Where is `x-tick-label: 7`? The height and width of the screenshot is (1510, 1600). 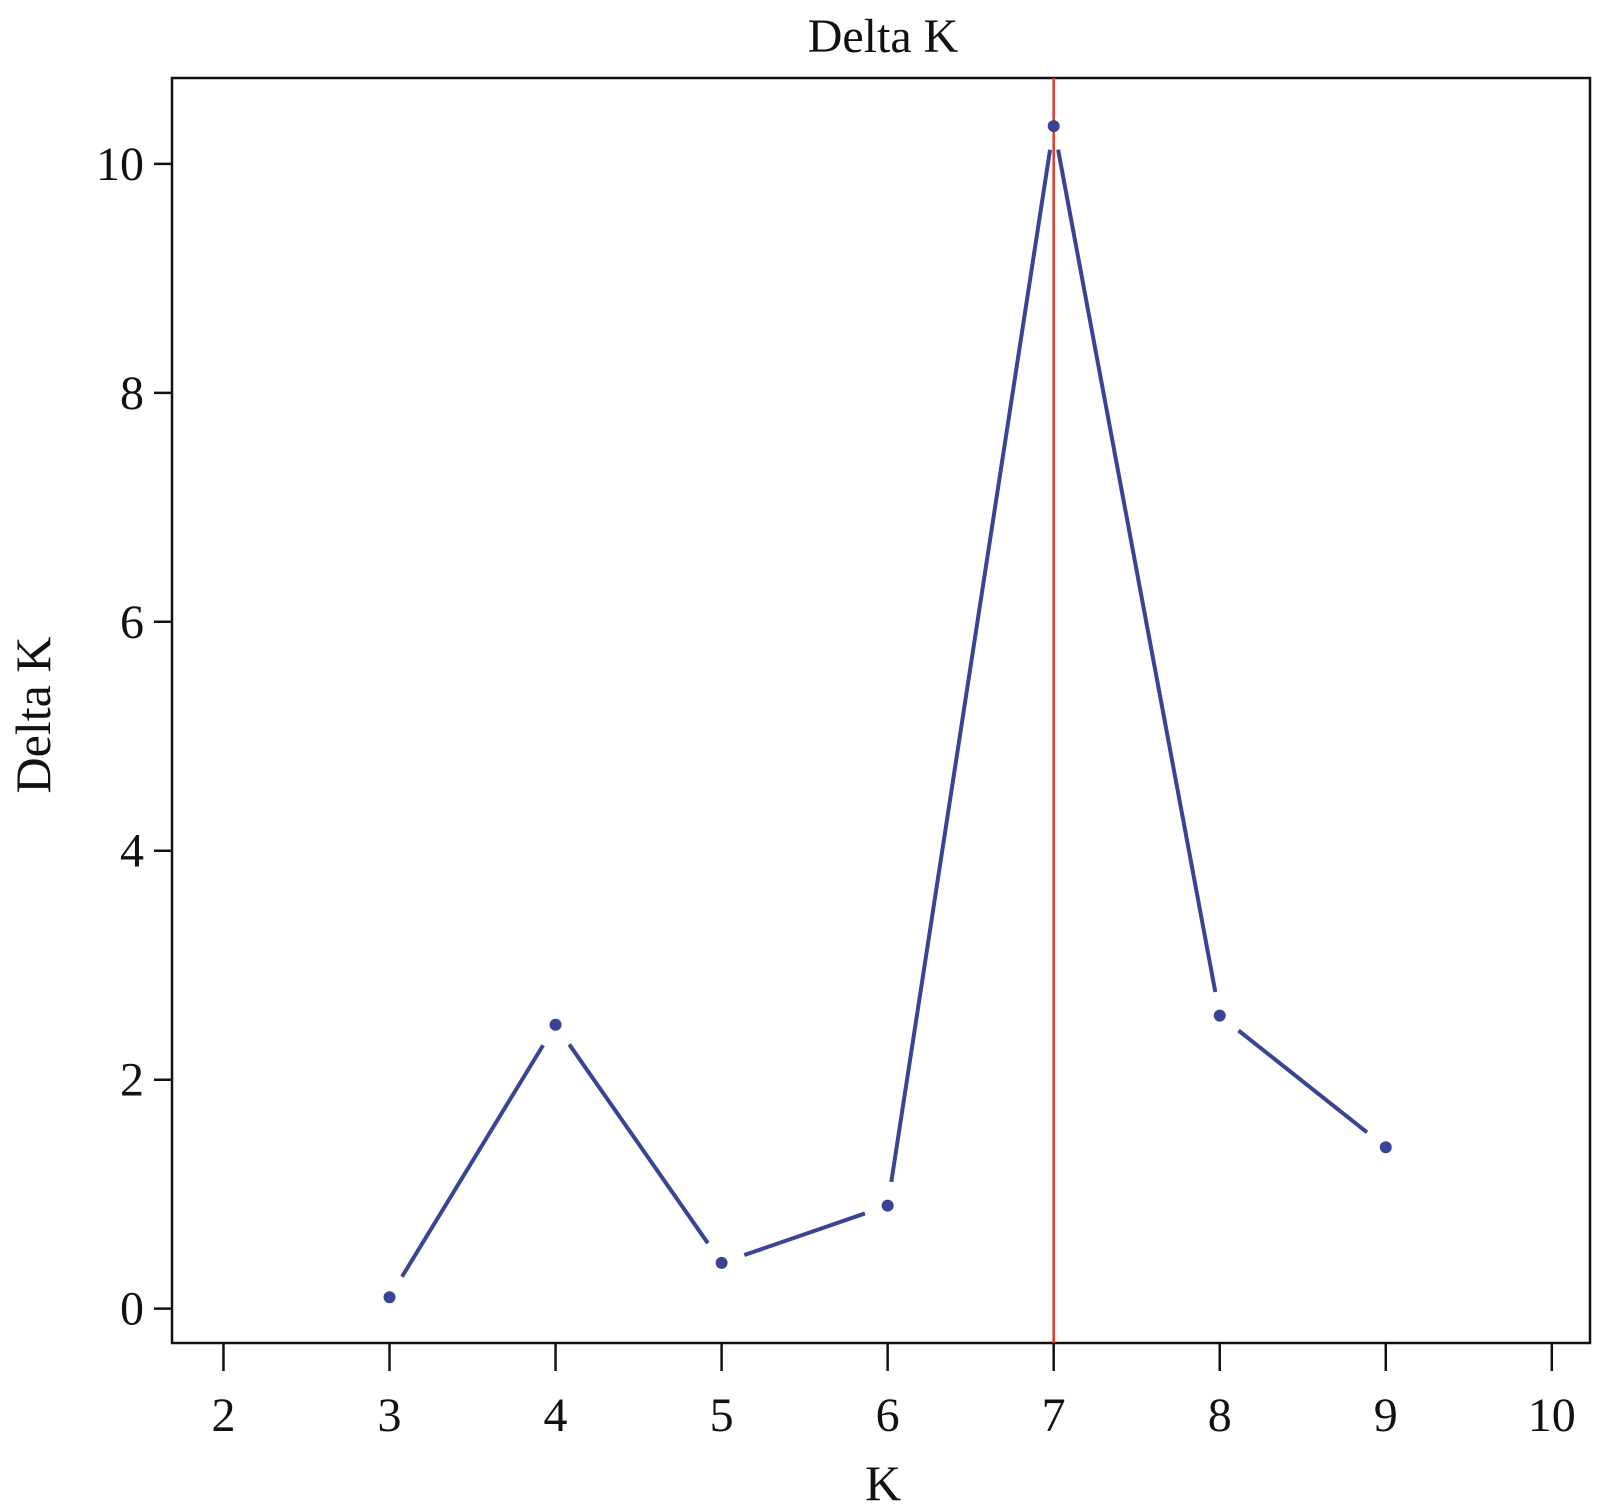 x-tick-label: 7 is located at coordinates (1054, 1415).